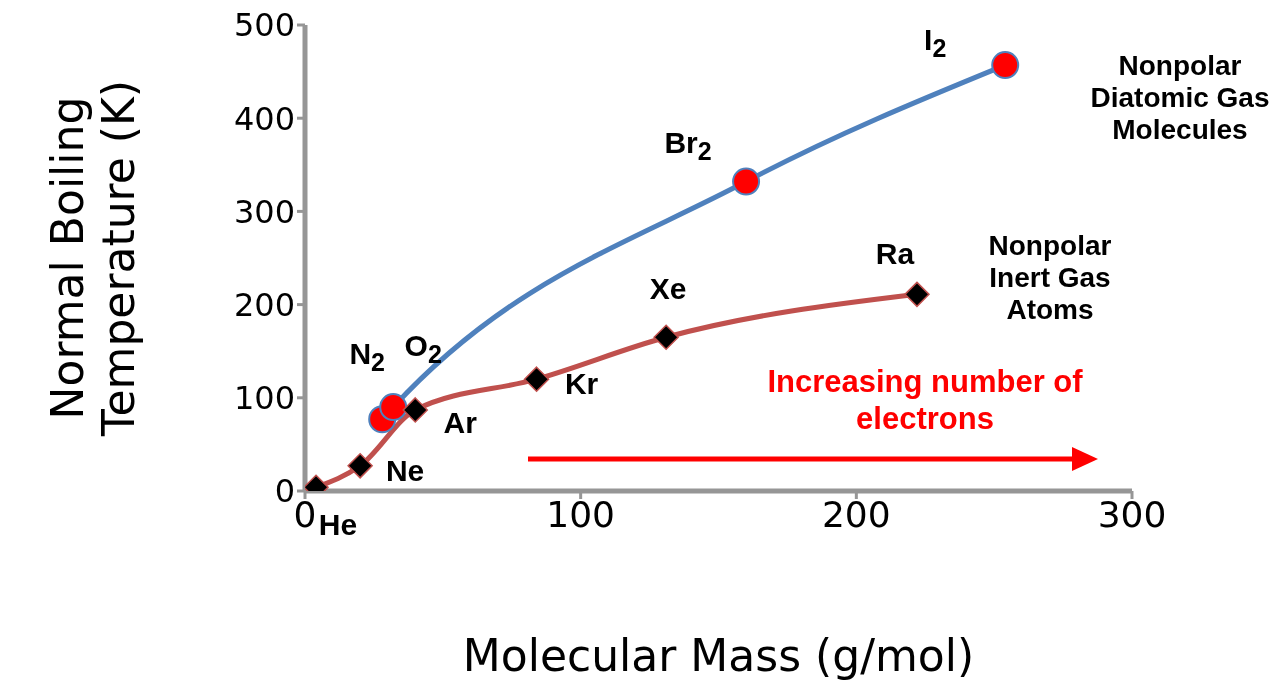 This screenshot has height=685, width=1287. Describe the element at coordinates (93, 259) in the screenshot. I see `y-axis-title: Normal Boiling Temperature (K)` at that location.